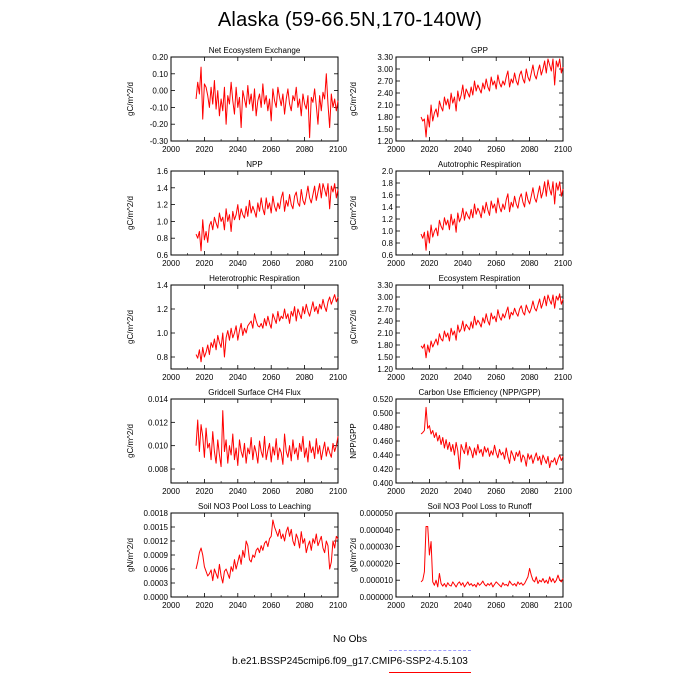  I want to click on page-title: Alaska (59-66.5N,170-140W), so click(350, 20).